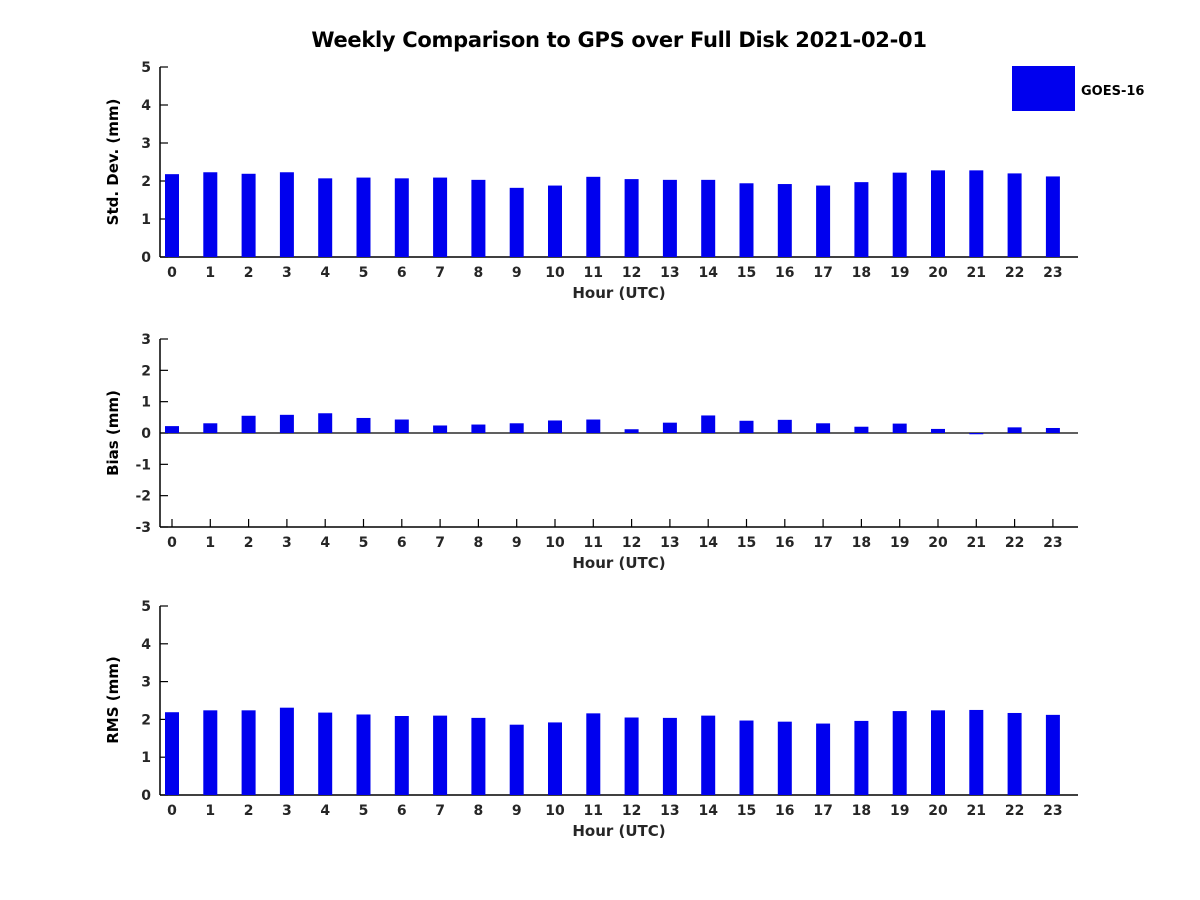  What do you see at coordinates (172, 811) in the screenshot?
I see `rms-xtick-label-0: 0` at bounding box center [172, 811].